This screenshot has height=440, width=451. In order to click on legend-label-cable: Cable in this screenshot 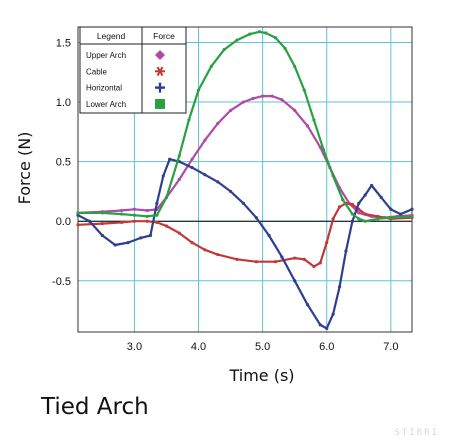, I will do `click(96, 71)`.